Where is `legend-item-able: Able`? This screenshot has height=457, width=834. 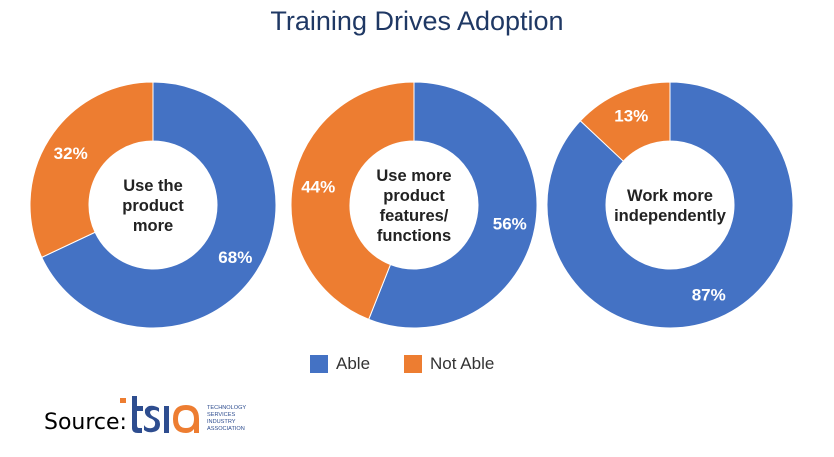
legend-item-able: Able is located at coordinates (340, 364).